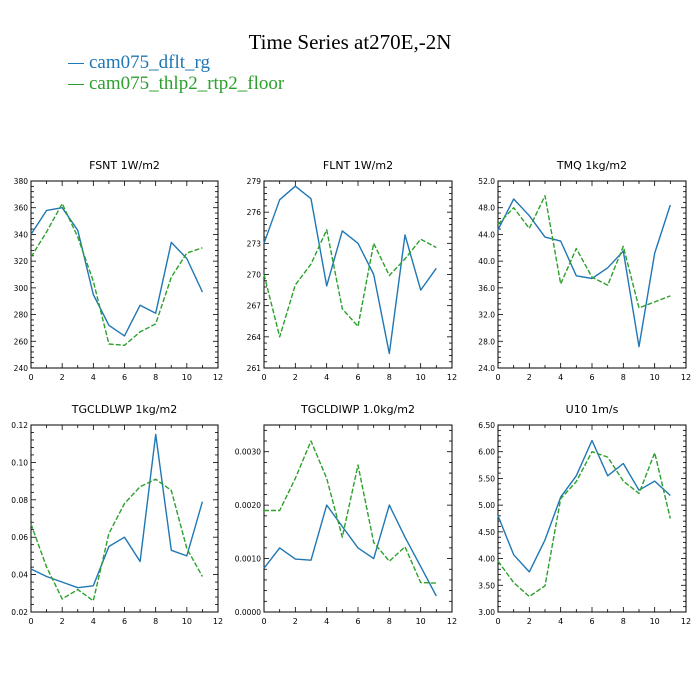 Image resolution: width=700 pixels, height=700 pixels. Describe the element at coordinates (357, 409) in the screenshot. I see `chart-title: TGCLDIWP 1.0kg/m2` at that location.